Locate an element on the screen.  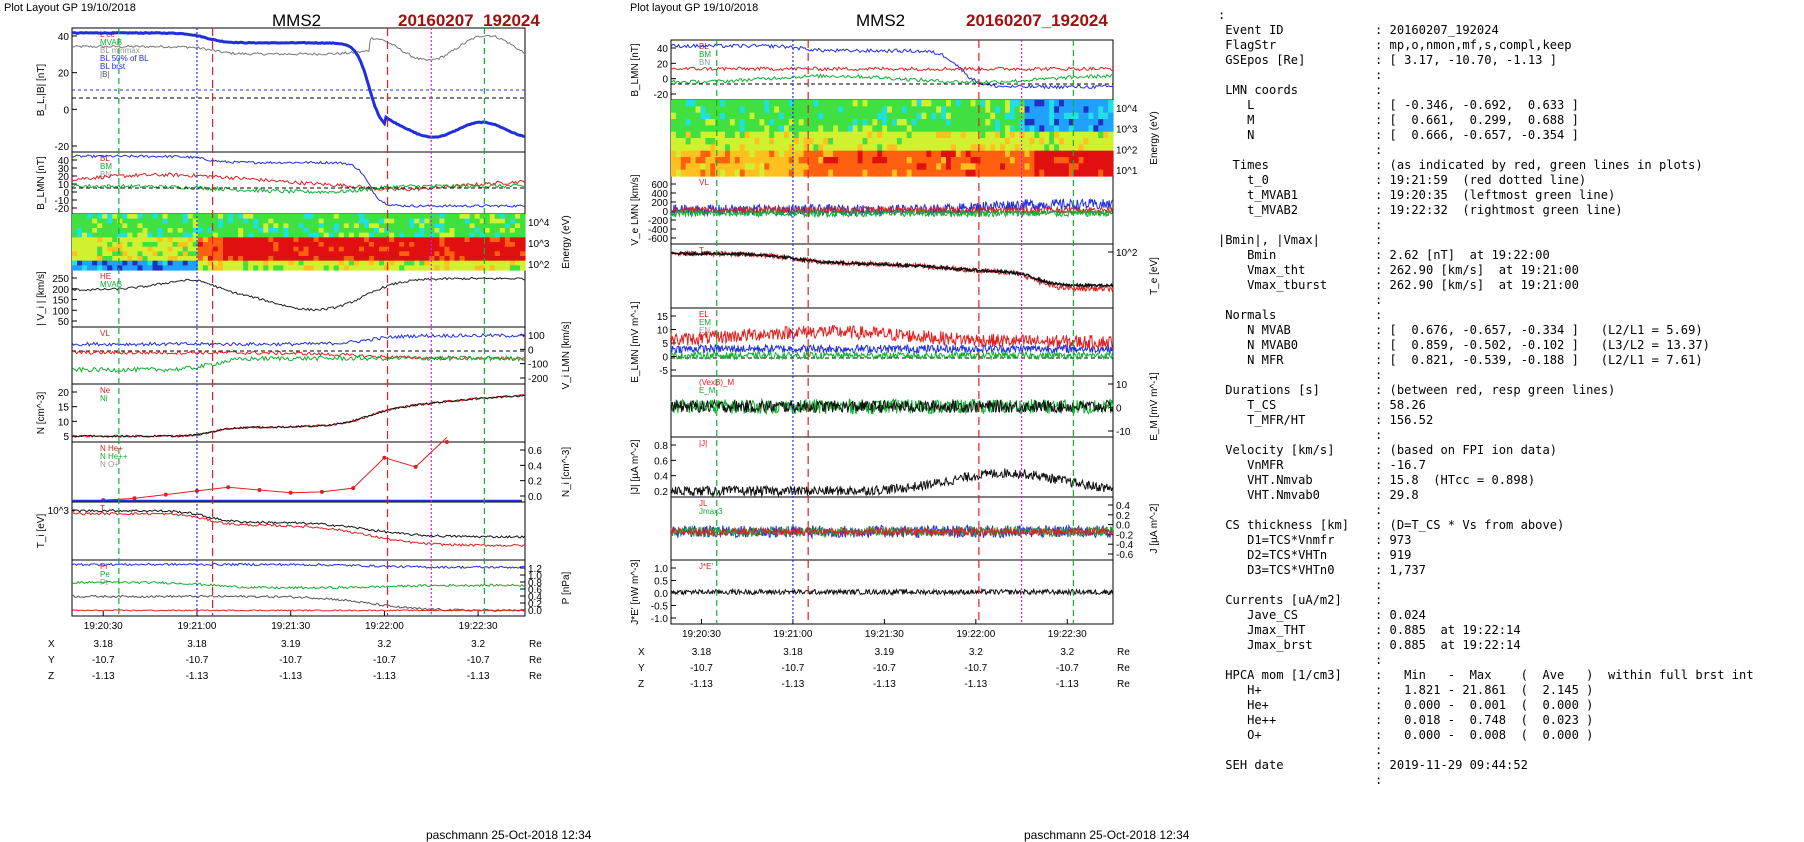
info-key: N is located at coordinates (1236, 135).